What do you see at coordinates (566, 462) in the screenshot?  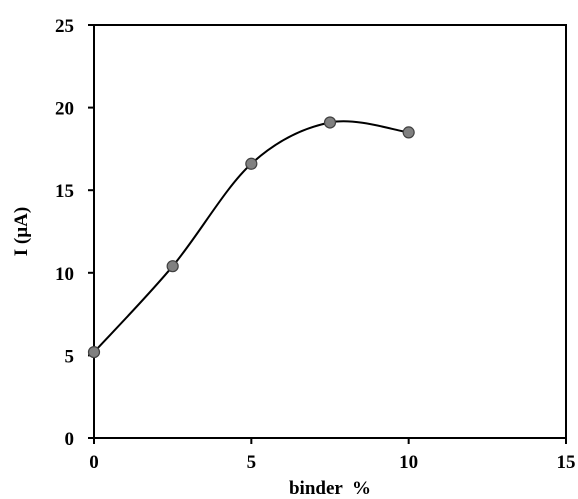 I see `x-tick-label: 15` at bounding box center [566, 462].